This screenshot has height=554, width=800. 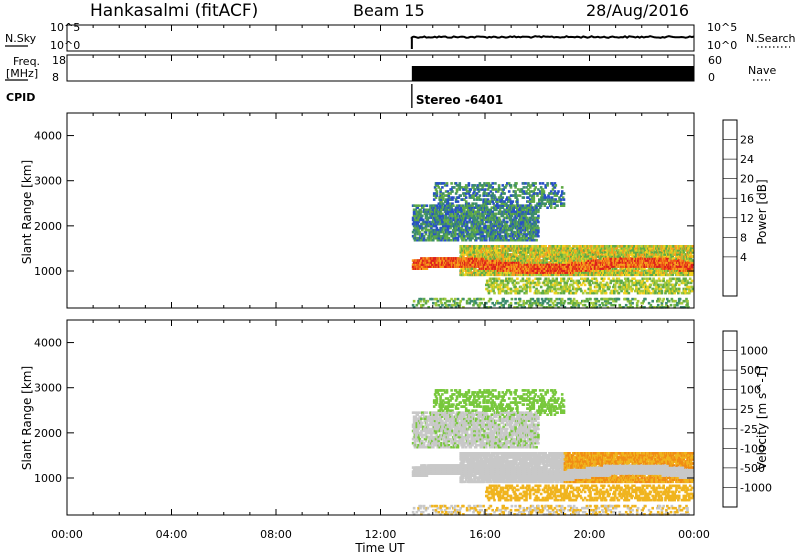 What do you see at coordinates (722, 45) in the screenshot?
I see `nsearch-tick-bottom: 10^0` at bounding box center [722, 45].